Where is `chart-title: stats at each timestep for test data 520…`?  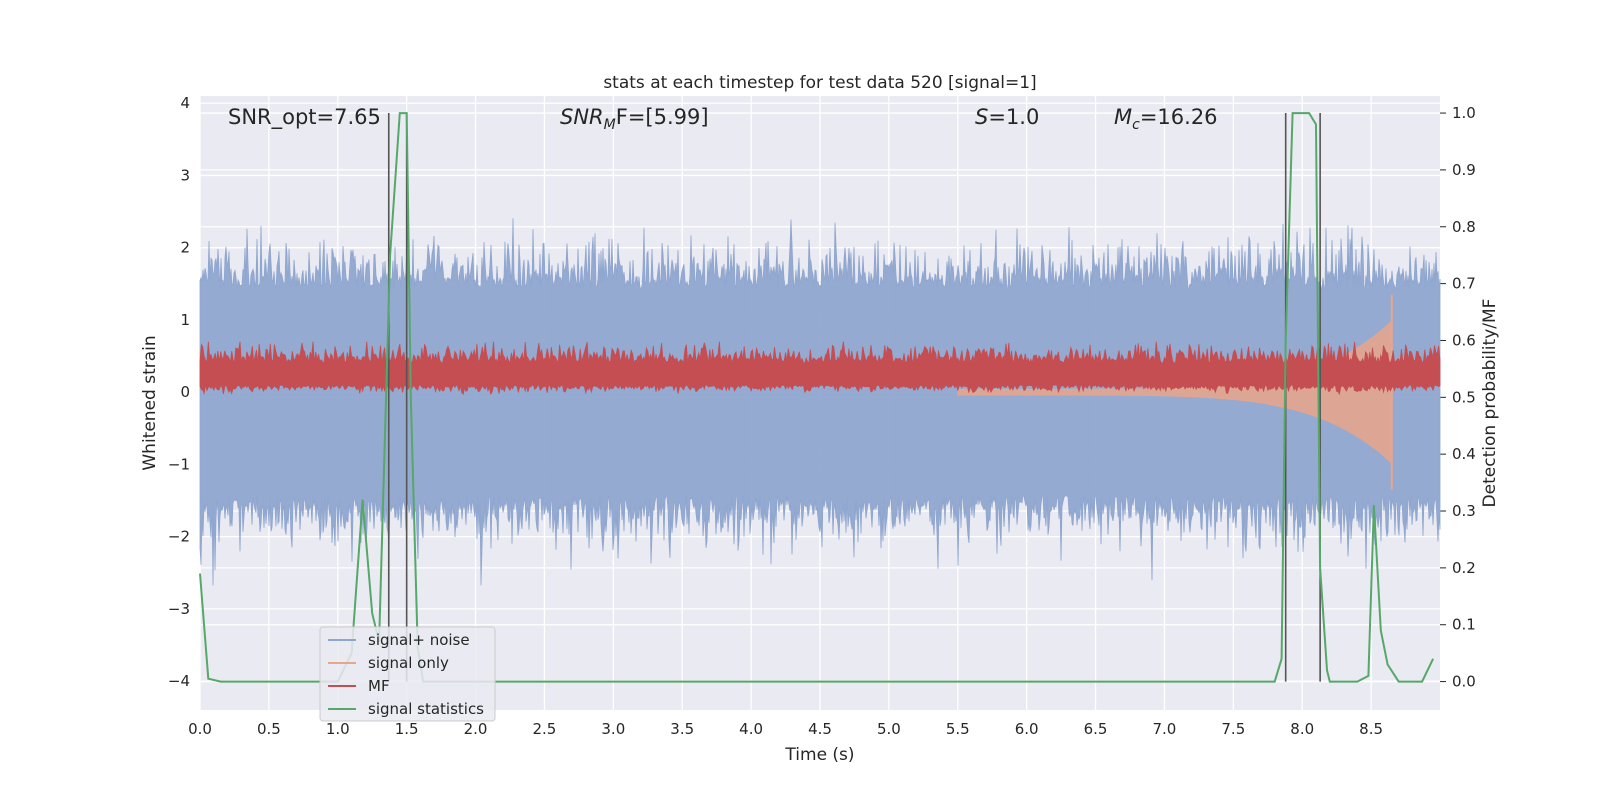
chart-title: stats at each timestep for test data 520… is located at coordinates (819, 83).